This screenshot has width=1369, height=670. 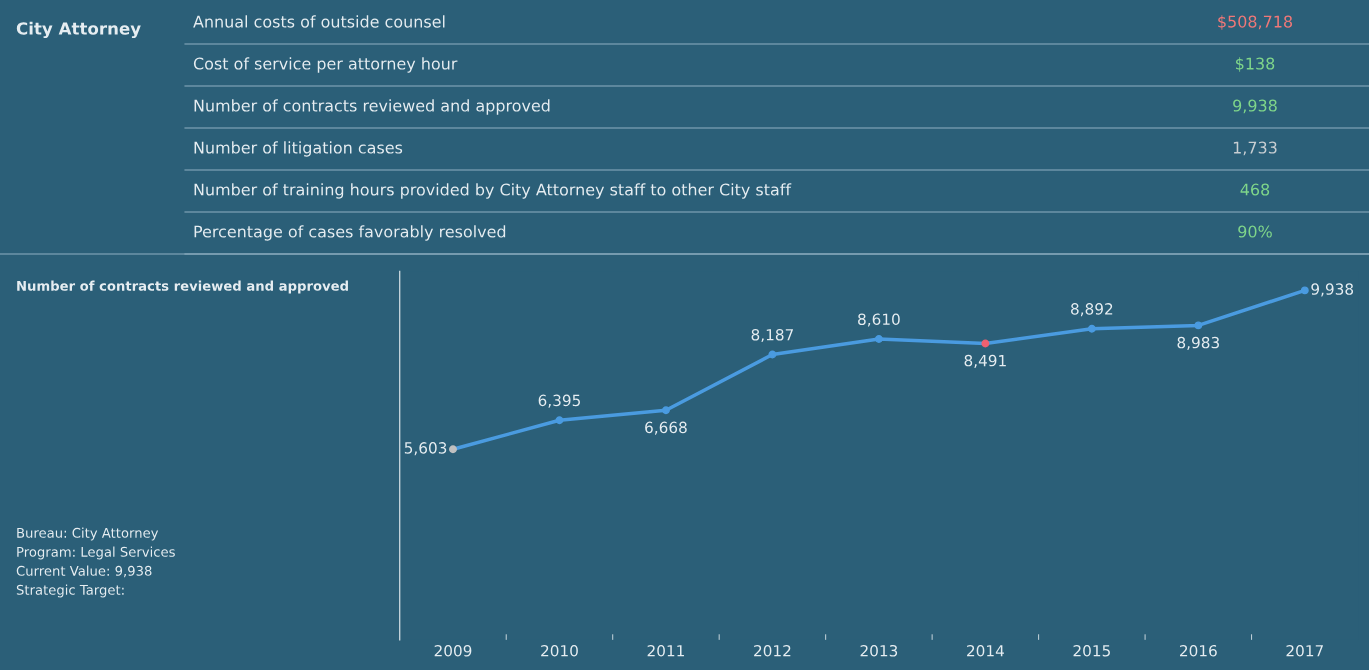 I want to click on category-label: Number of contracts reviewed and approved, so click(x=372, y=107).